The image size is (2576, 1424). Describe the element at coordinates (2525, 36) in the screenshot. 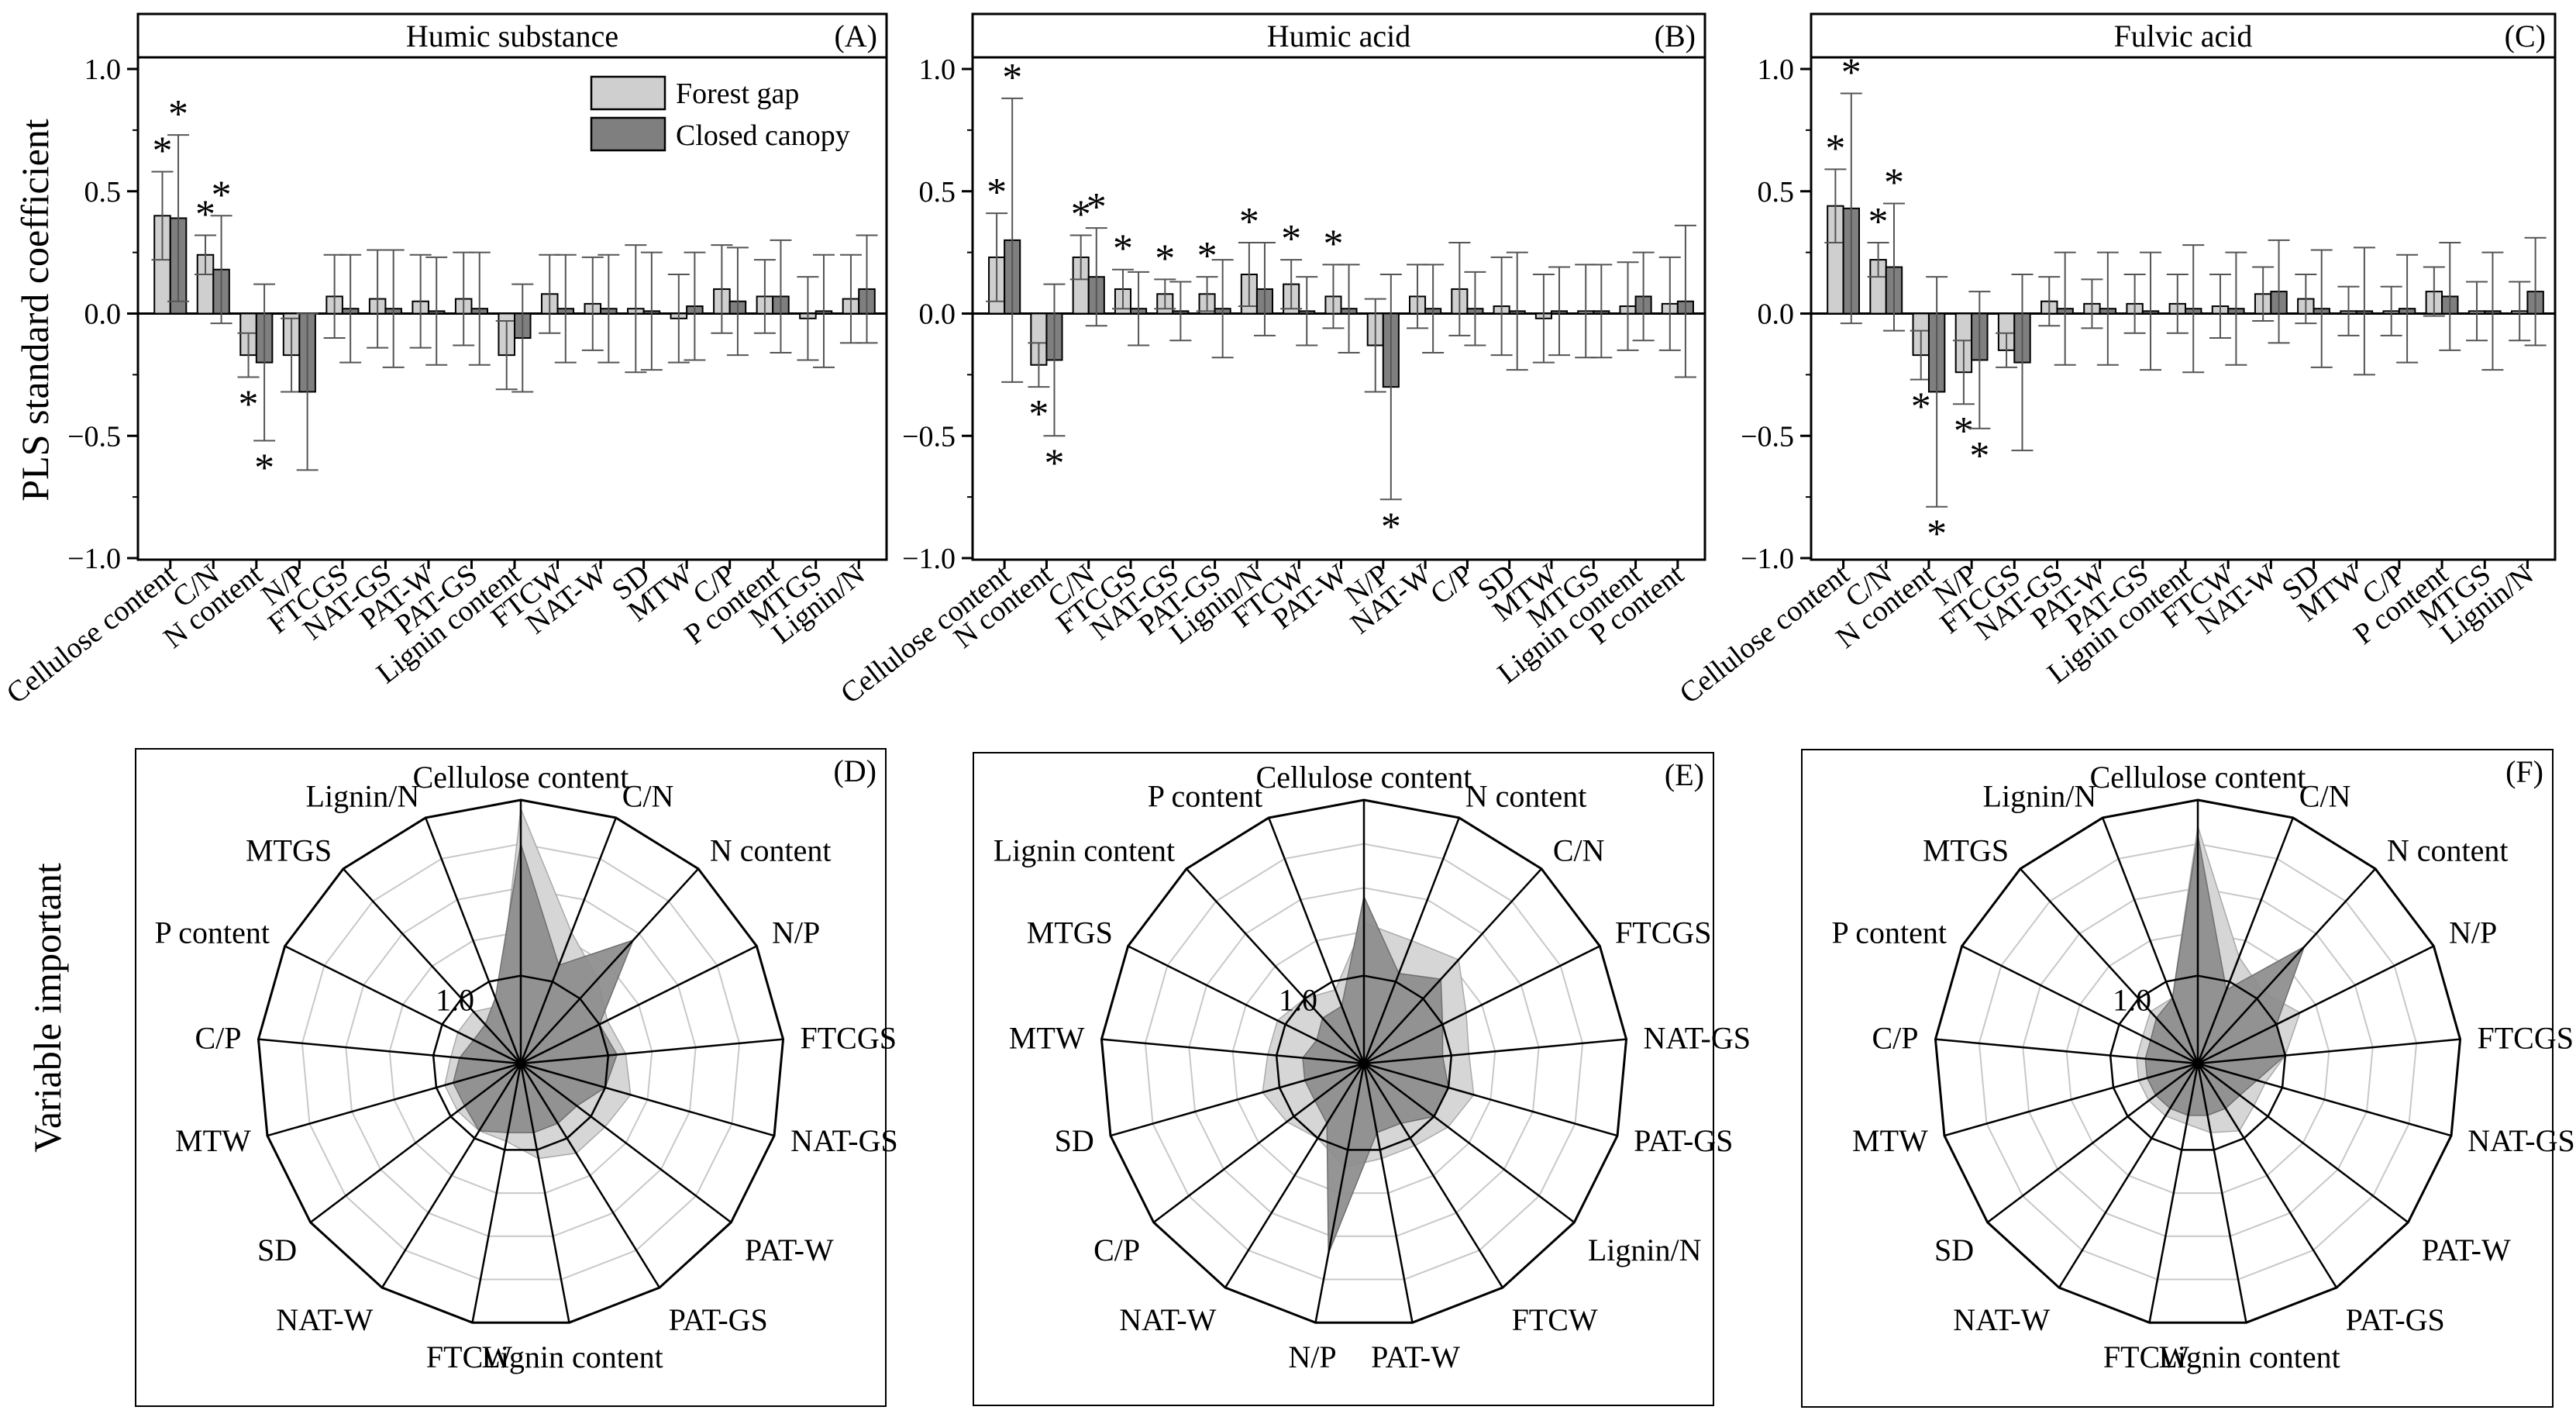

I see `panel-tag: (C)` at that location.